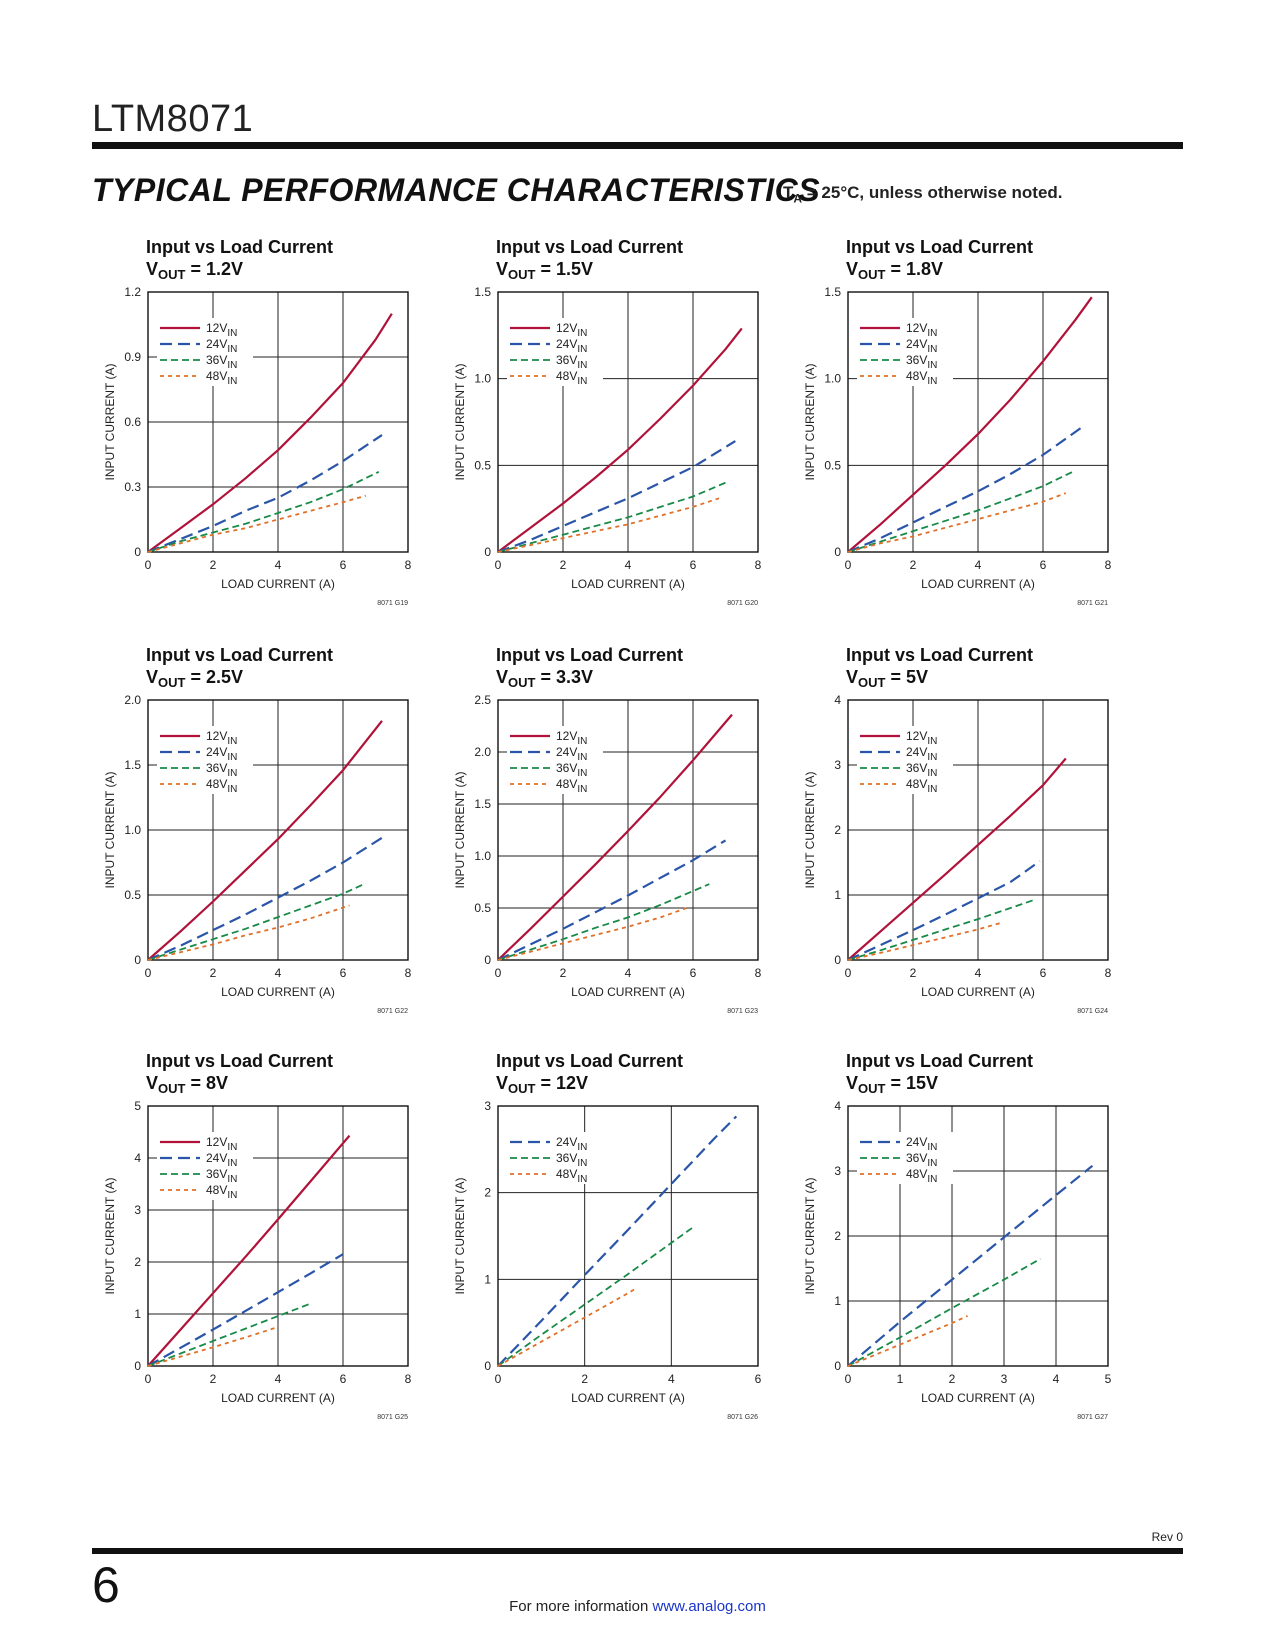  Describe the element at coordinates (887, 678) in the screenshot. I see `chart-vout: VOUT = 5V` at that location.